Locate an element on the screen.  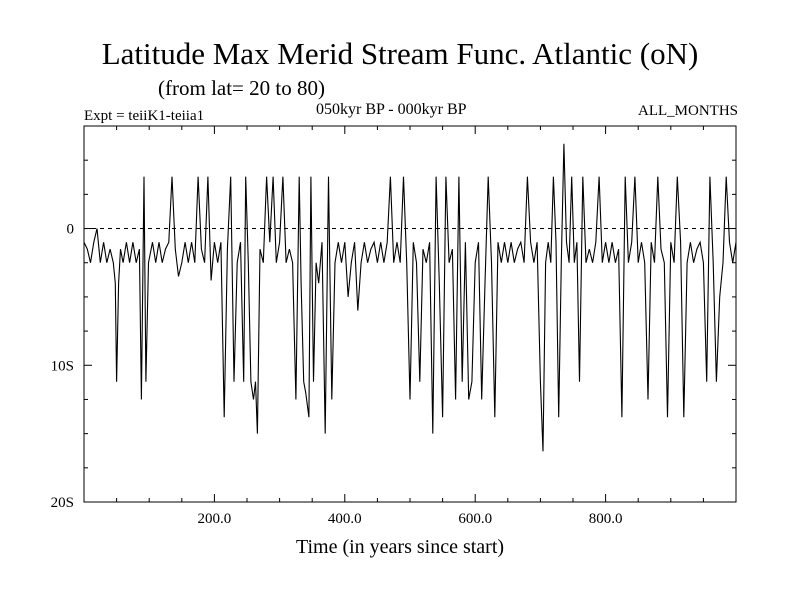
y-tick-label: 20S is located at coordinates (62, 503).